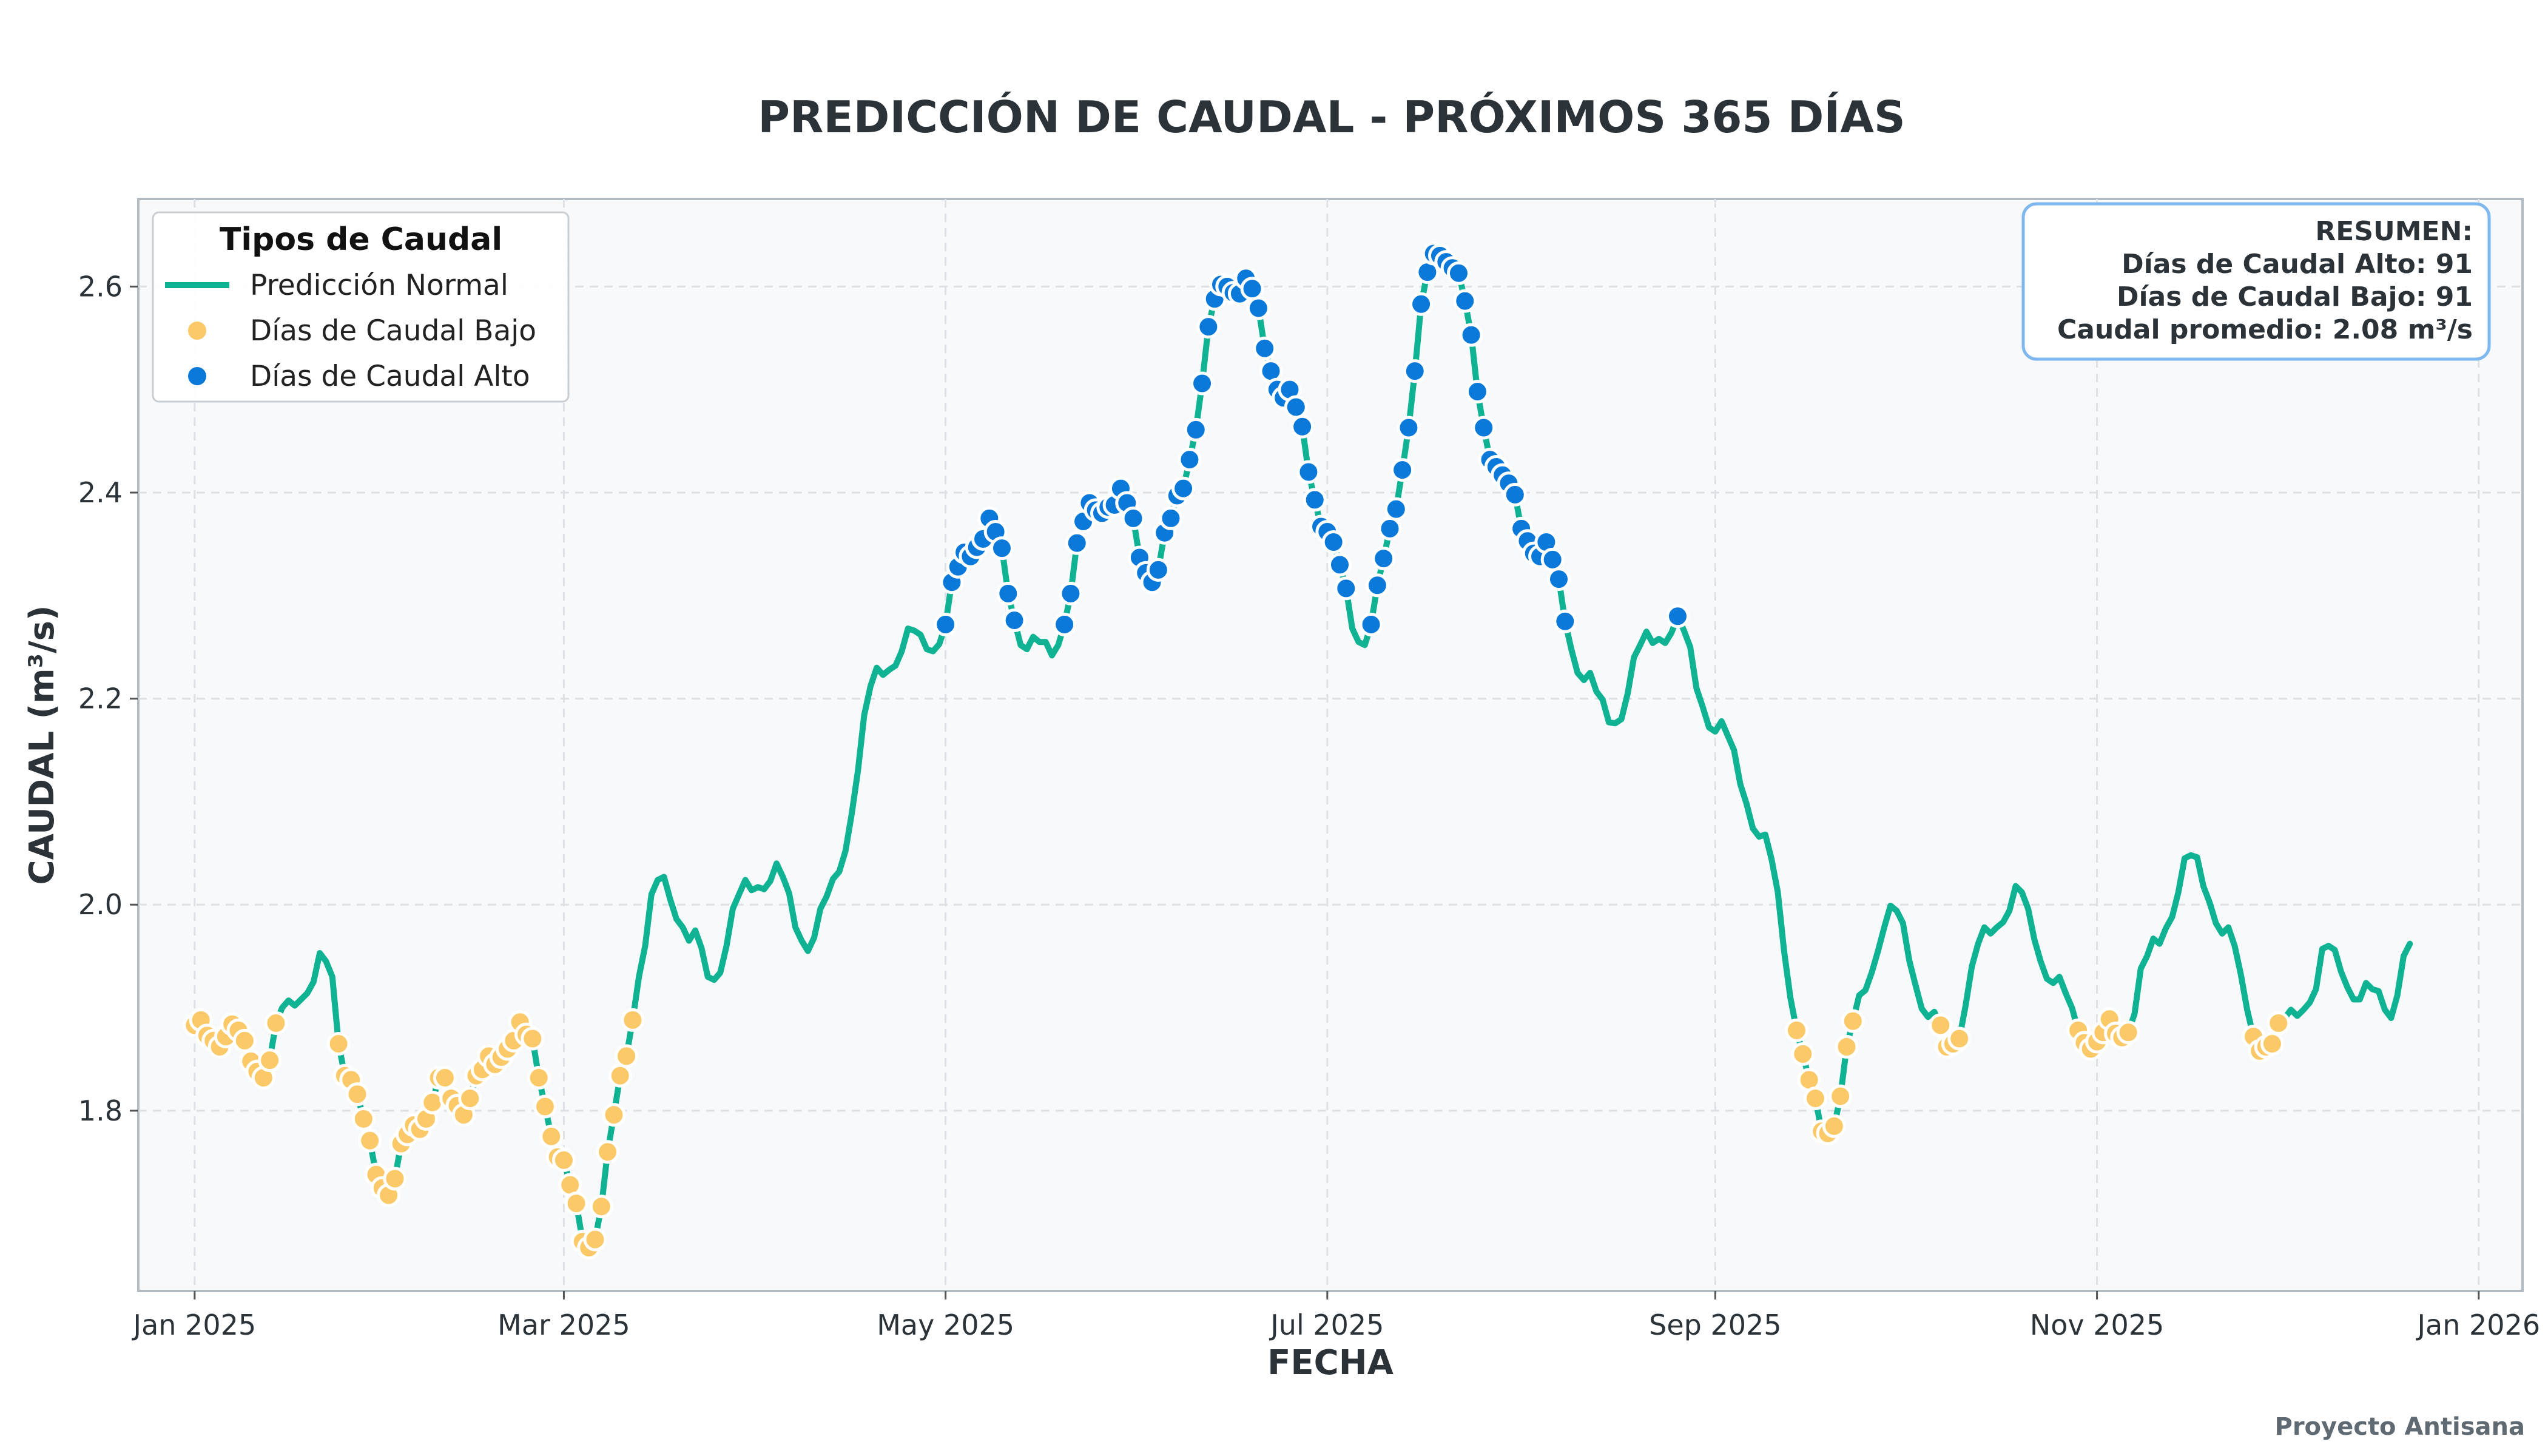 The height and width of the screenshot is (1456, 2548). What do you see at coordinates (100, 1110) in the screenshot?
I see `y-tick-label: 1.8` at bounding box center [100, 1110].